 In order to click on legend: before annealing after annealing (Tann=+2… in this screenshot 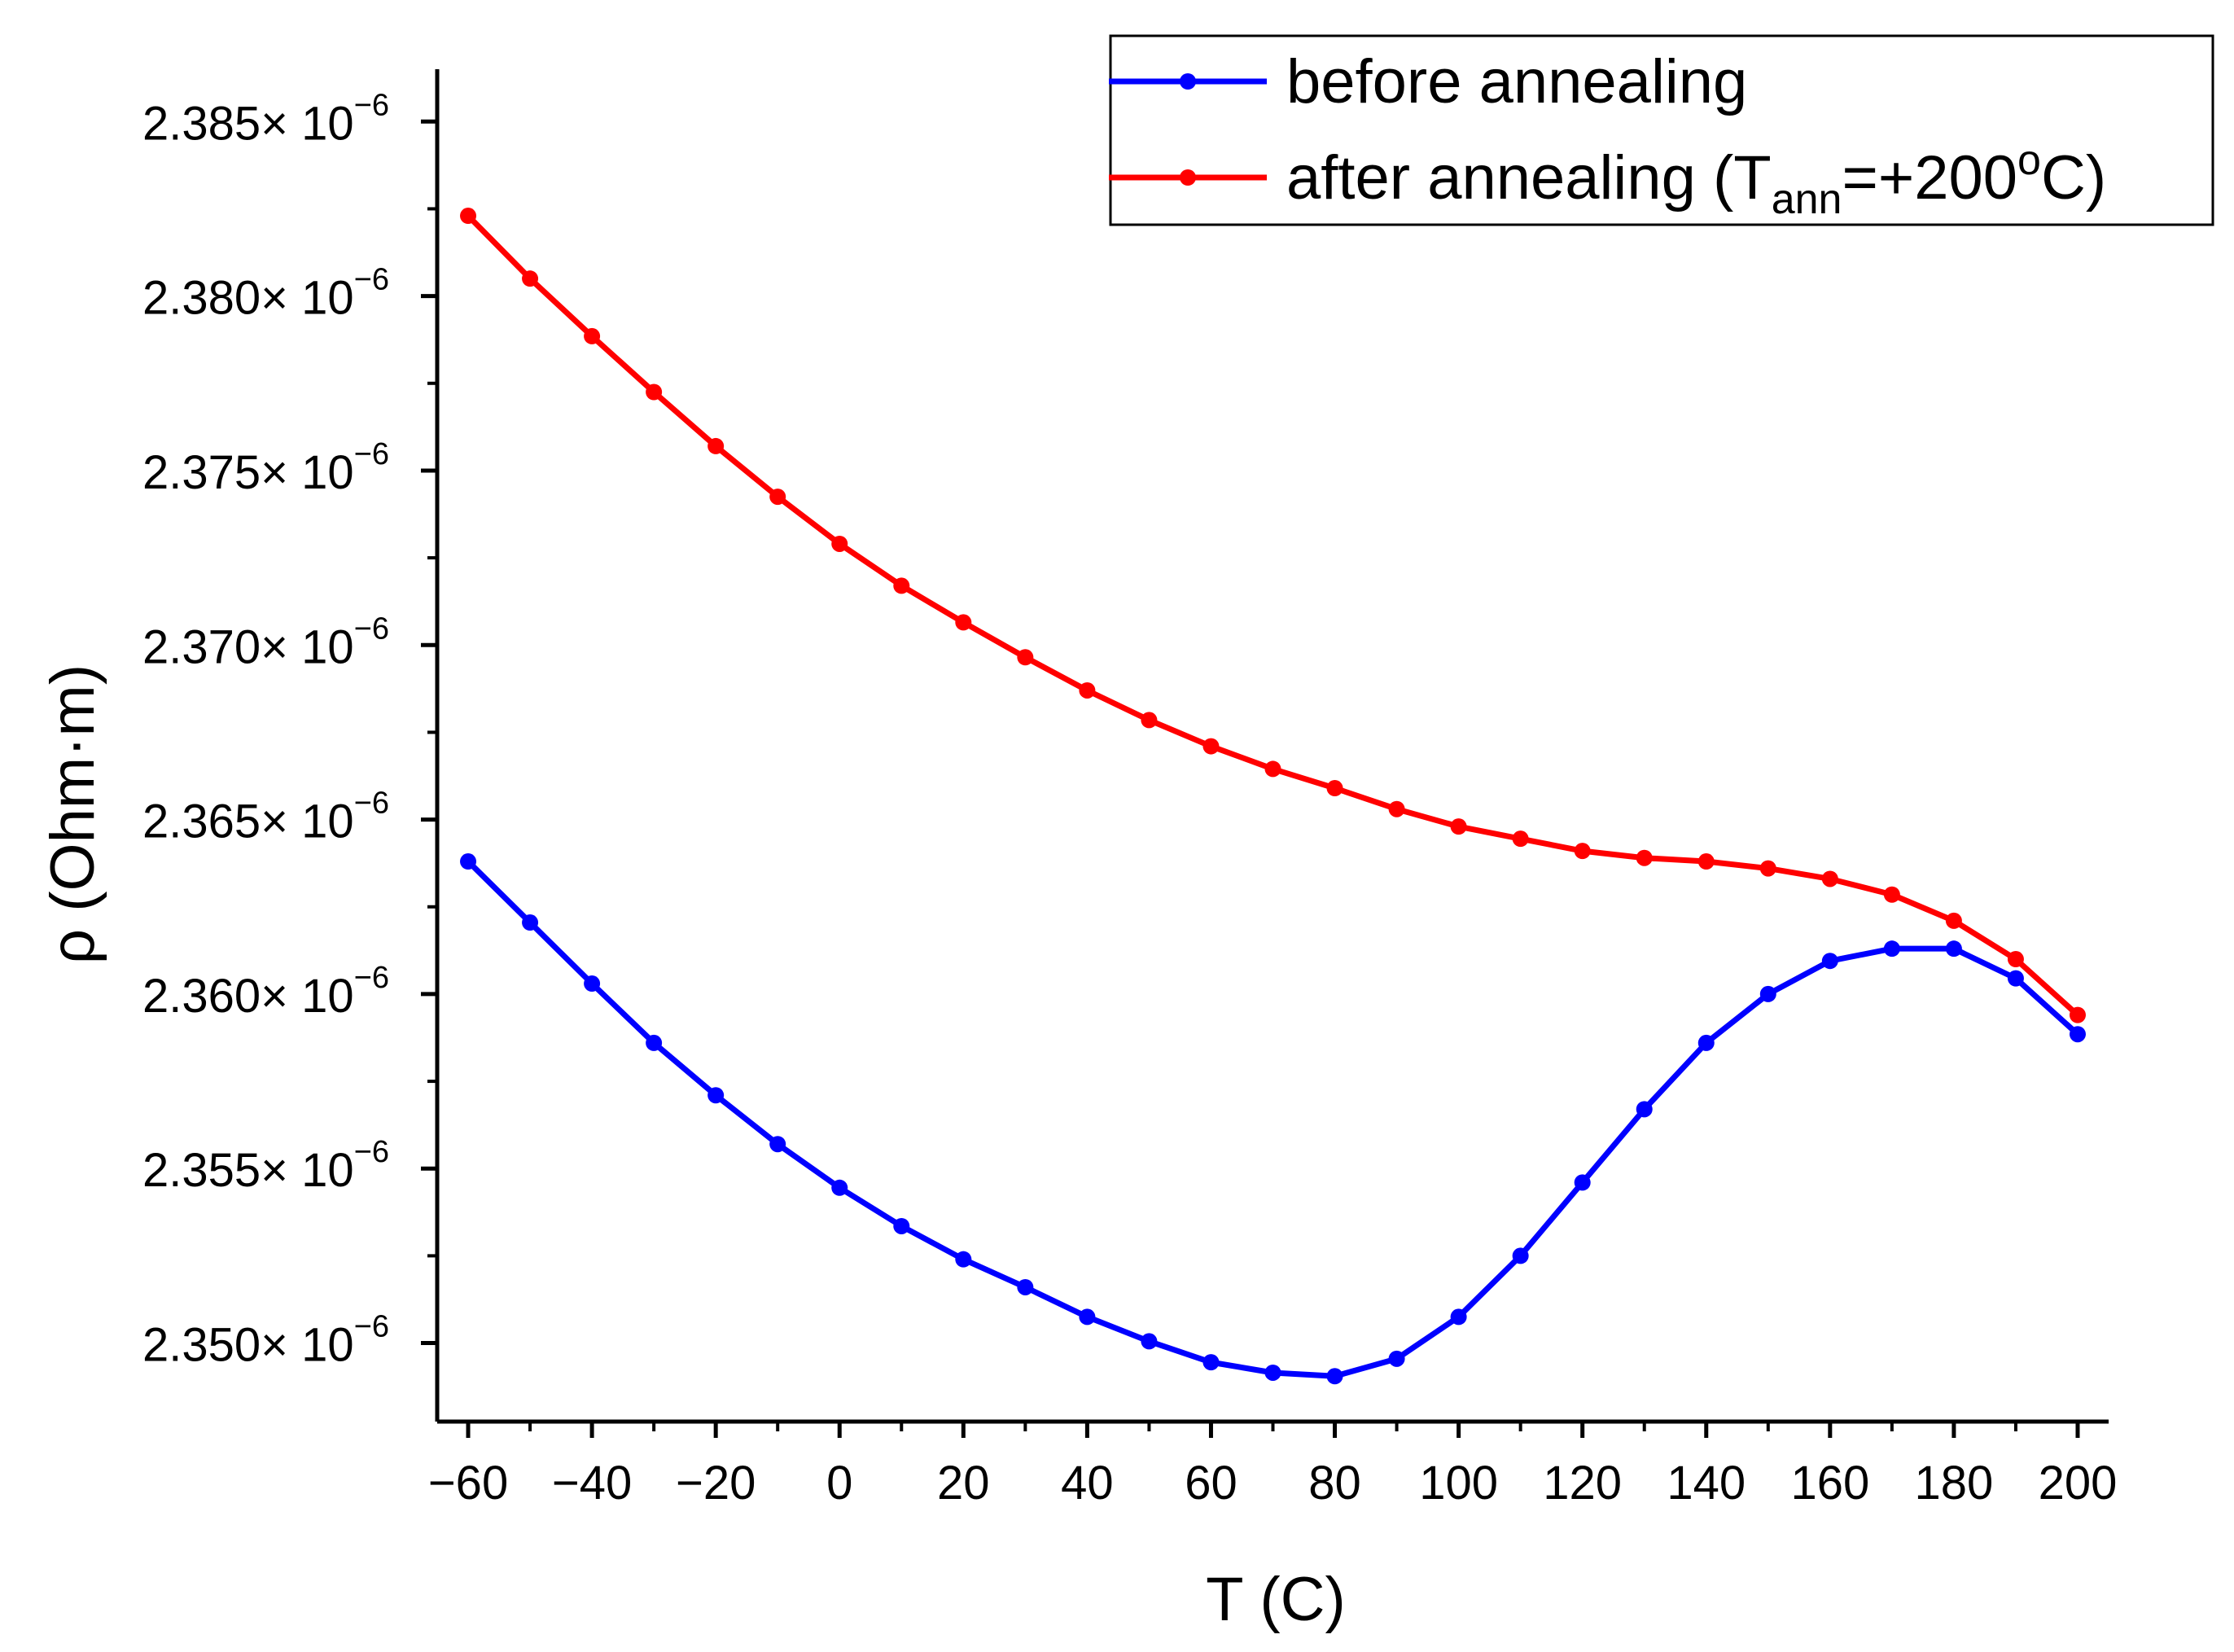, I will do `click(1662, 130)`.